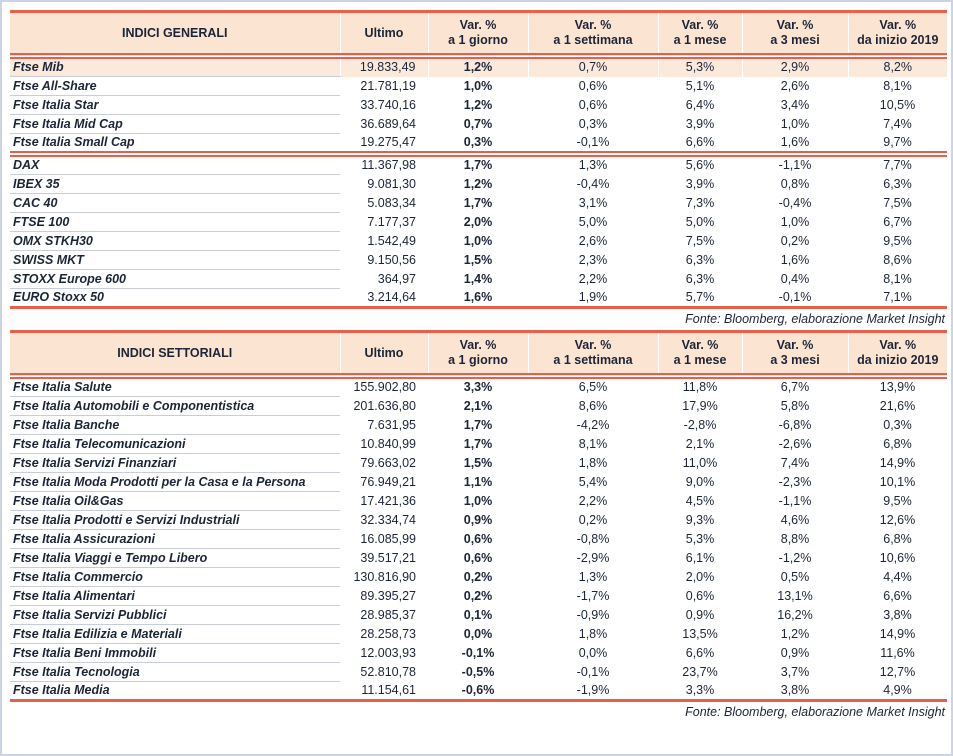 This screenshot has width=953, height=756. What do you see at coordinates (795, 595) in the screenshot?
I see `var-3-mesi-cell: 13,1%` at bounding box center [795, 595].